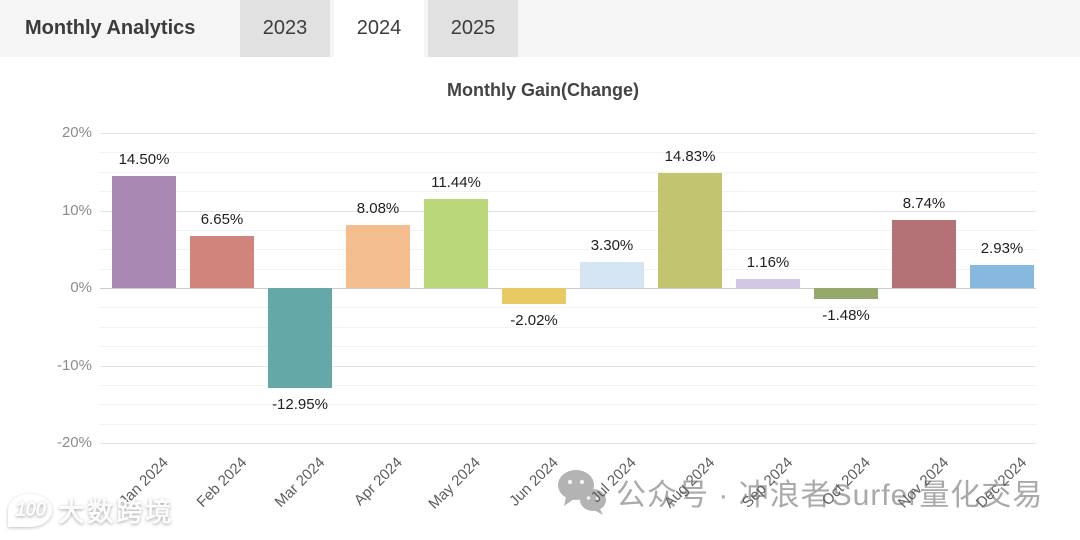 Image resolution: width=1080 pixels, height=540 pixels. Describe the element at coordinates (582, 492) in the screenshot. I see `wechat-icon` at that location.